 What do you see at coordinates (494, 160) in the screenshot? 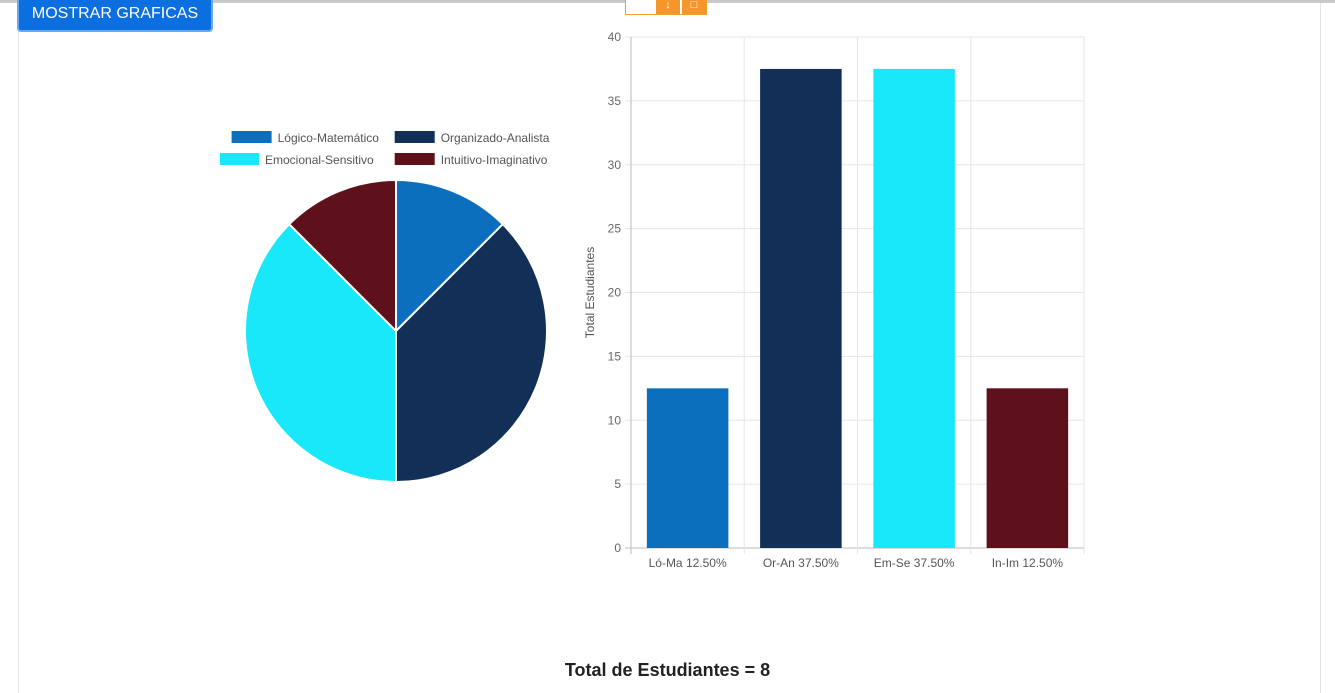
I see `pie-legend-label: Intuitivo-Imaginativo` at bounding box center [494, 160].